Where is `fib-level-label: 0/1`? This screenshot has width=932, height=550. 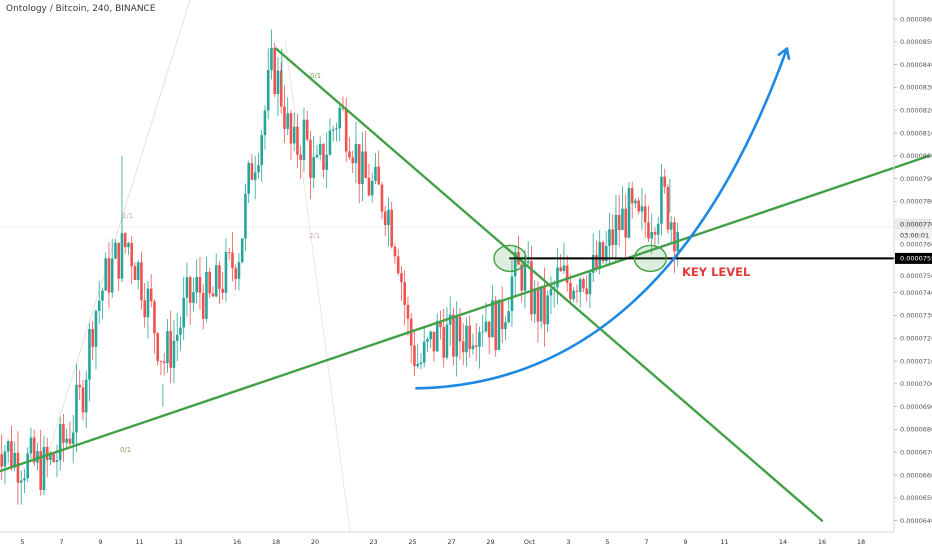
fib-level-label: 0/1 is located at coordinates (315, 76).